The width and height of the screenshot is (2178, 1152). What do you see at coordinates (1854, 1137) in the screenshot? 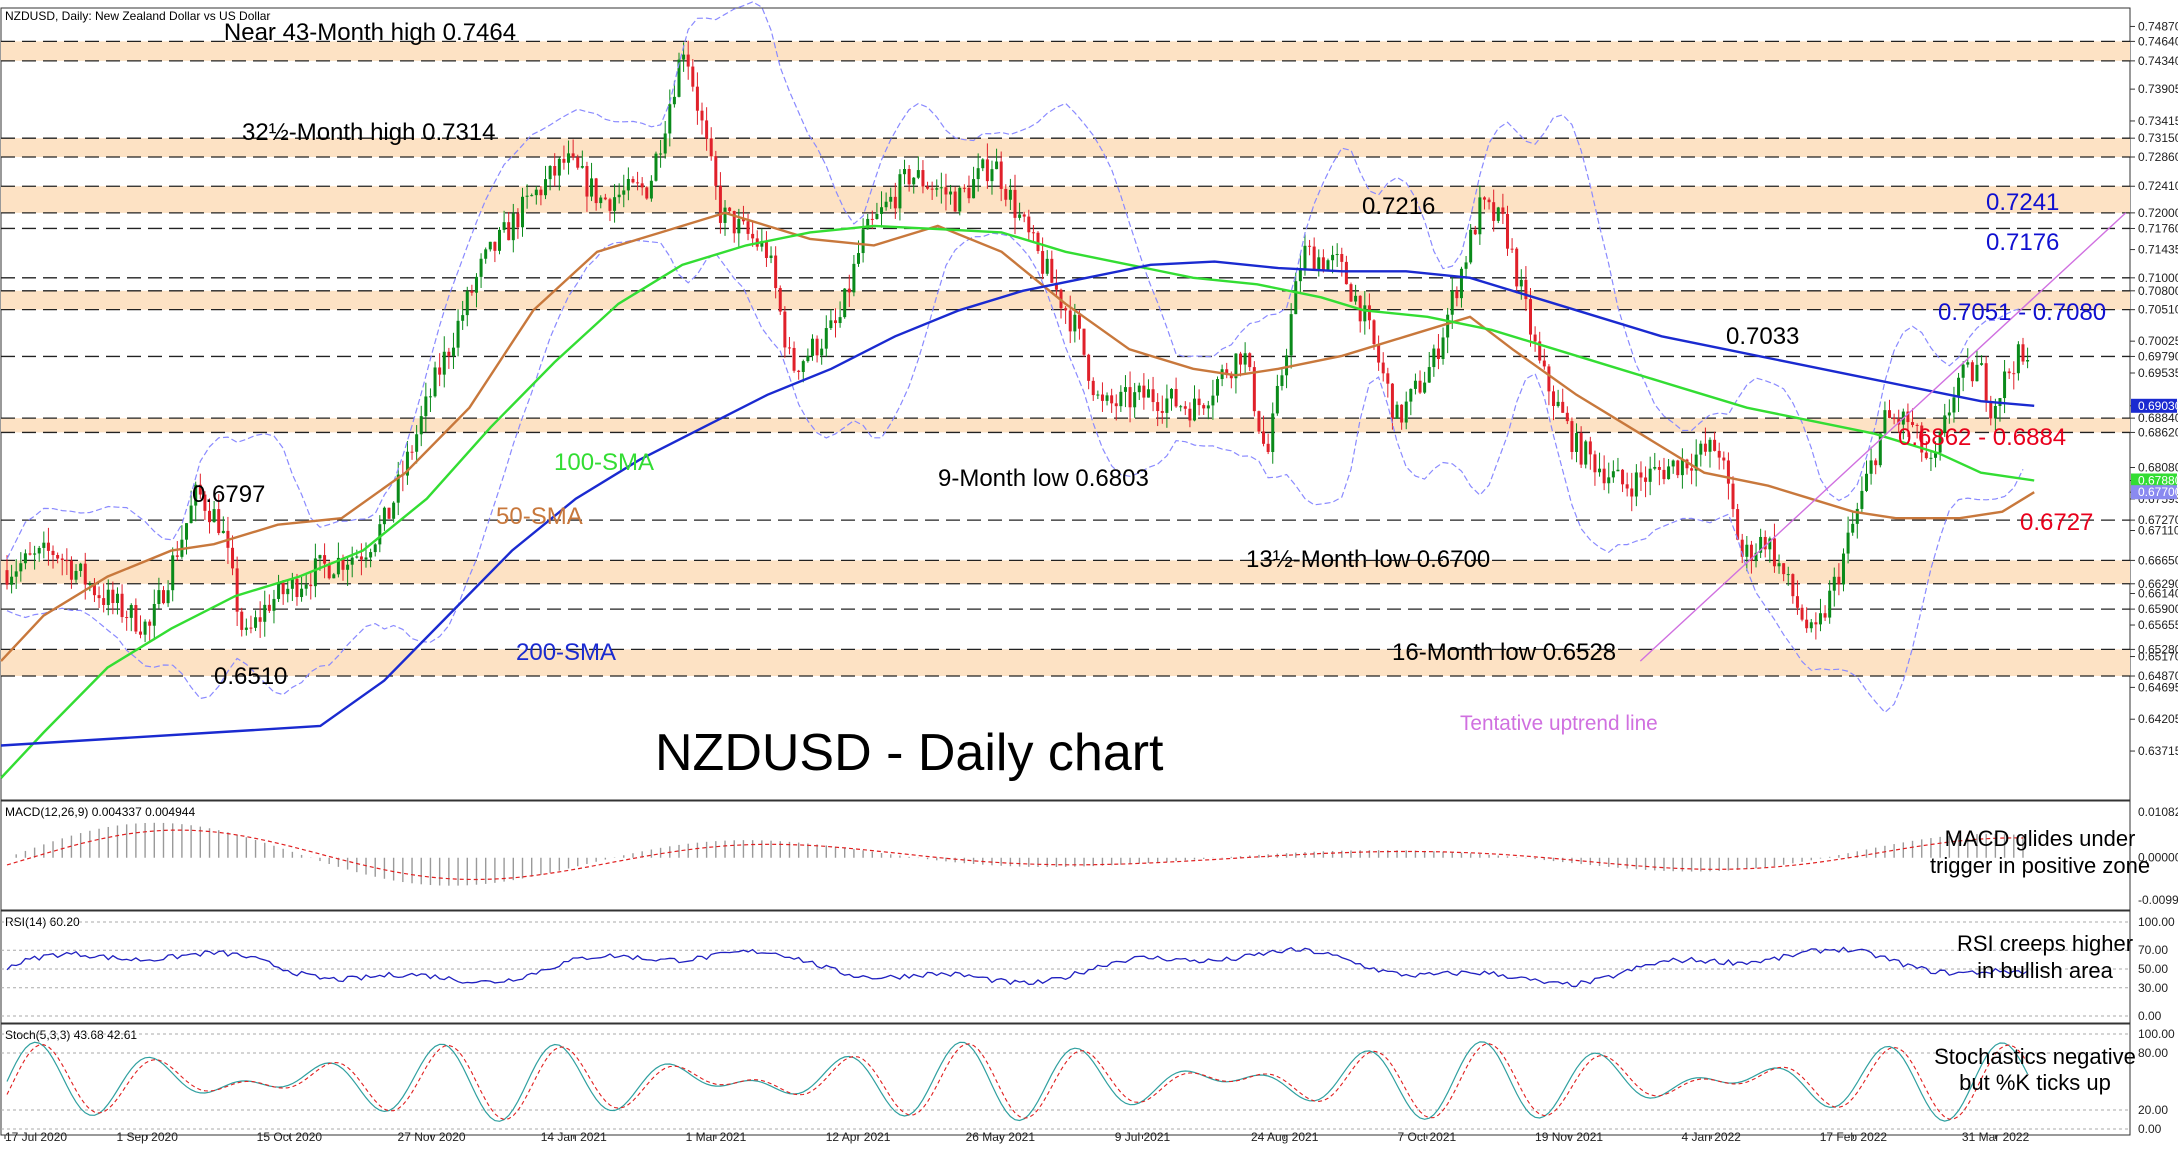
I see `x-tick-label: 17 Feb 2022` at bounding box center [1854, 1137].